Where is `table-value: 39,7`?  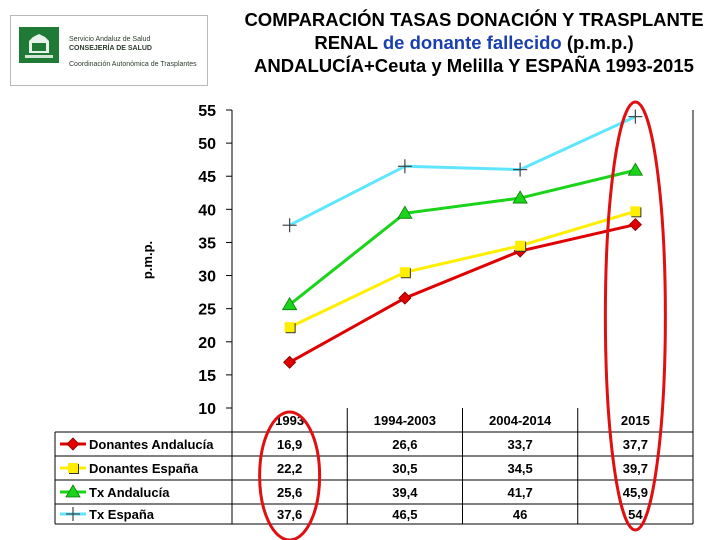 table-value: 39,7 is located at coordinates (635, 468).